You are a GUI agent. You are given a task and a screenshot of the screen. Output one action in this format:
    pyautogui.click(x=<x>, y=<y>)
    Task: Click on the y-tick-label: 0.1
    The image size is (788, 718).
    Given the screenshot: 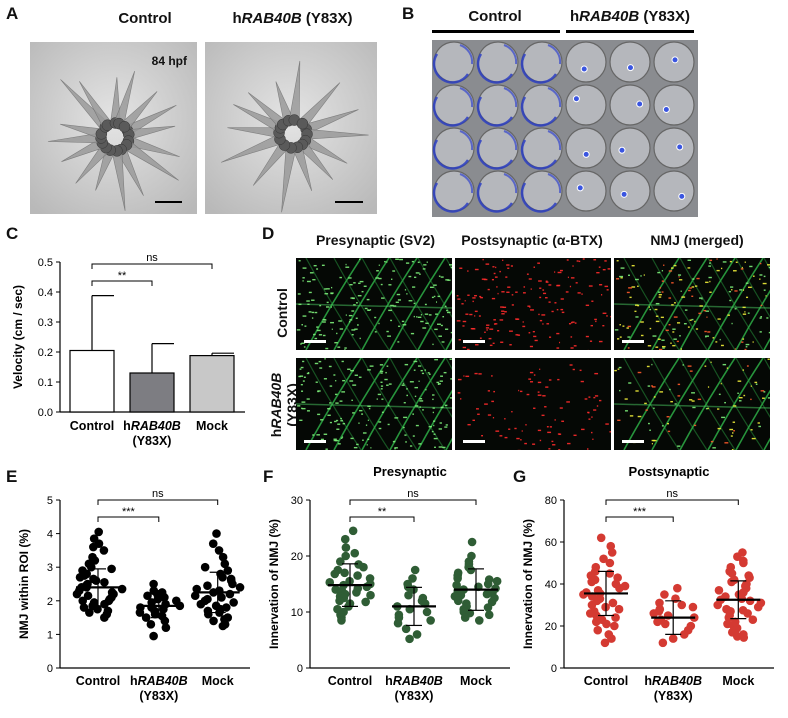 What is the action you would take?
    pyautogui.click(x=45, y=383)
    